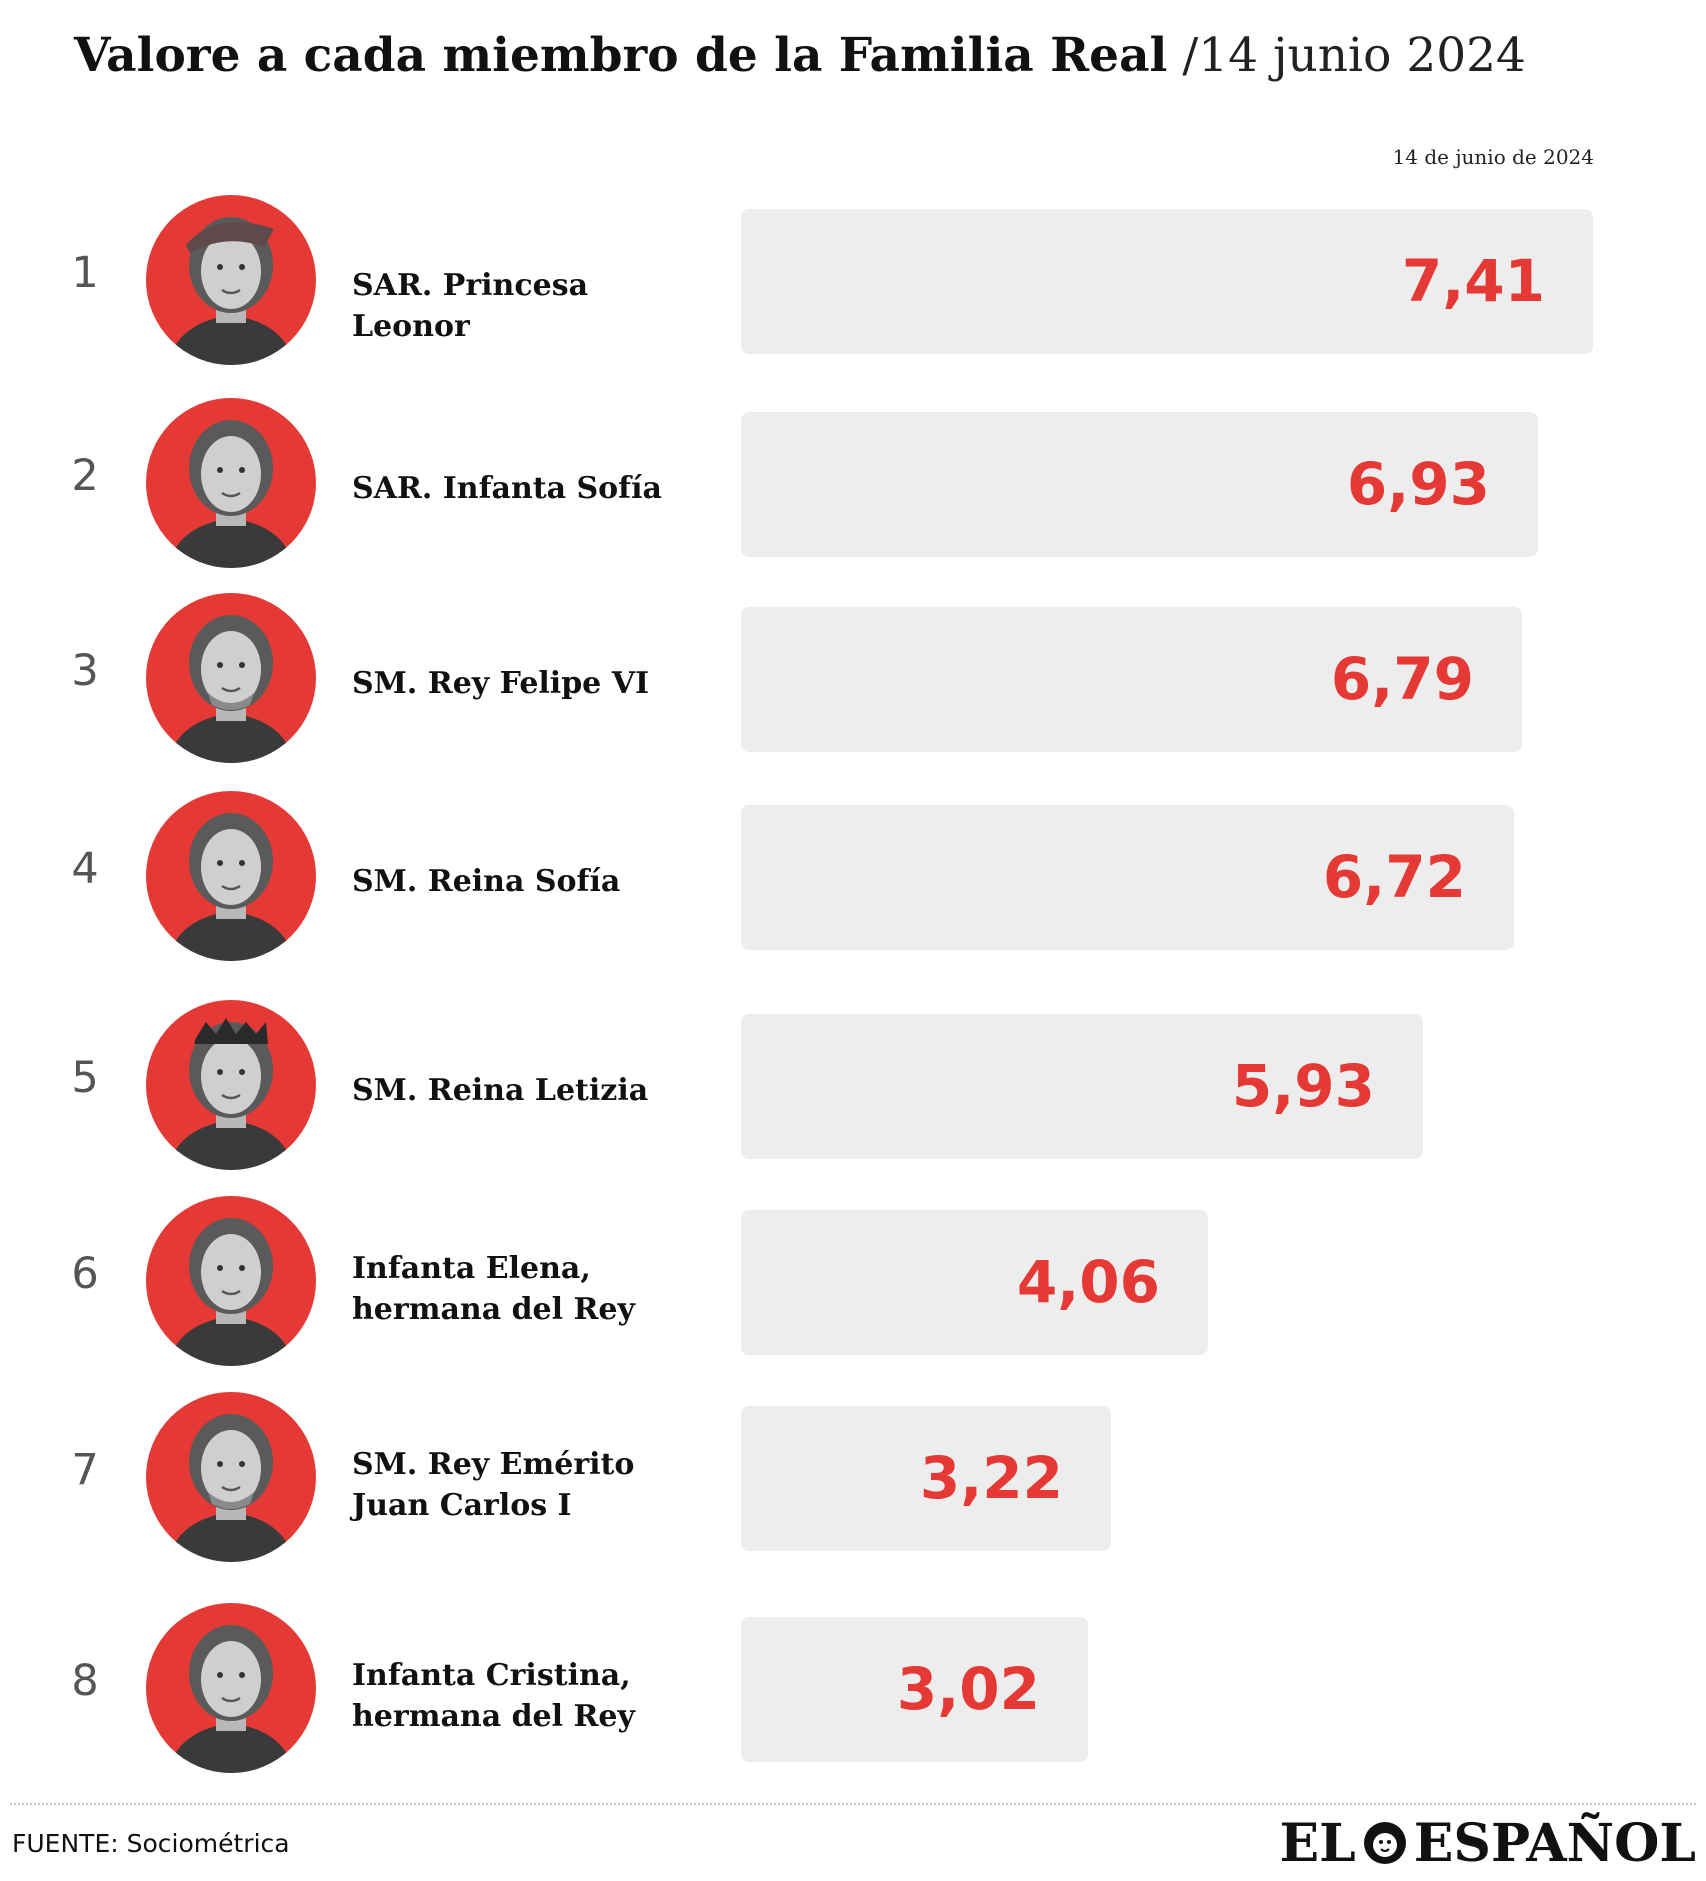  Describe the element at coordinates (85, 869) in the screenshot. I see `rank-number: 4` at that location.